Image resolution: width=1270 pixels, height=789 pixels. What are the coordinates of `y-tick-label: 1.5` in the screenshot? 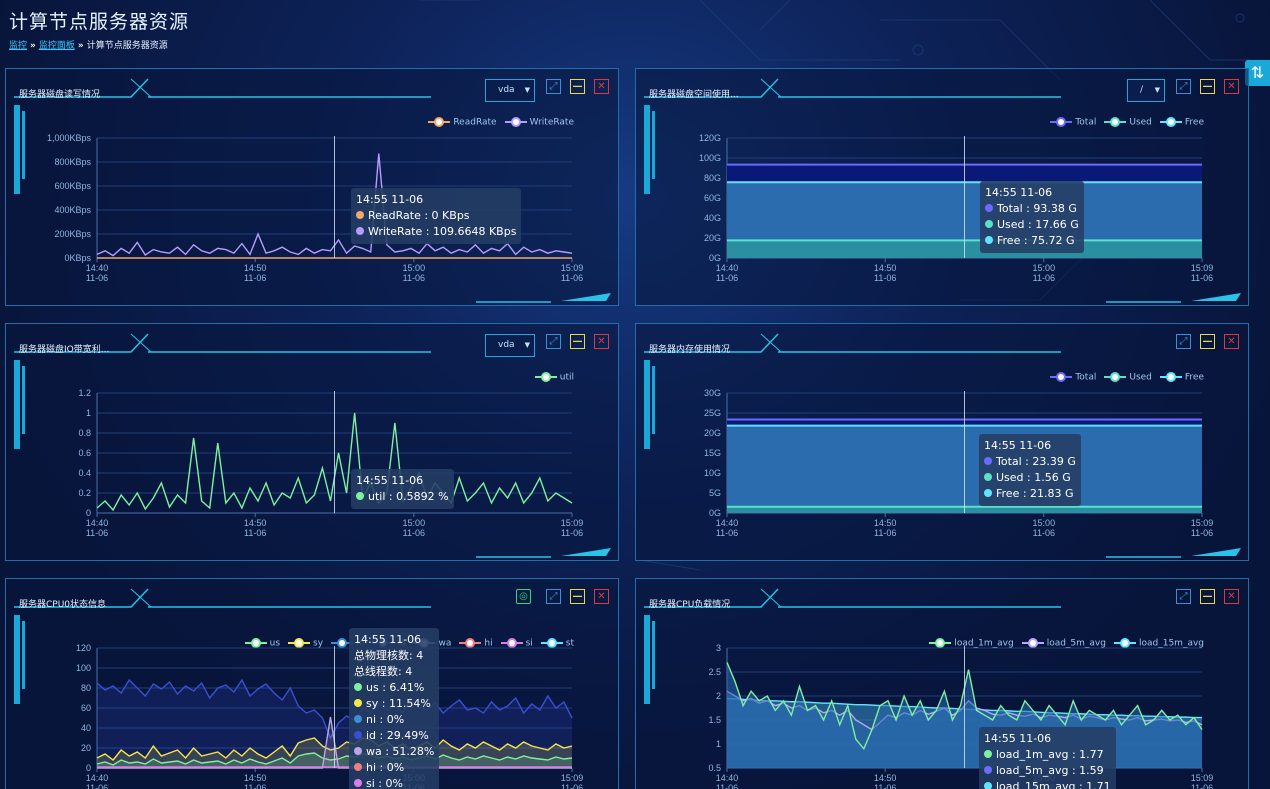 It's located at (714, 720).